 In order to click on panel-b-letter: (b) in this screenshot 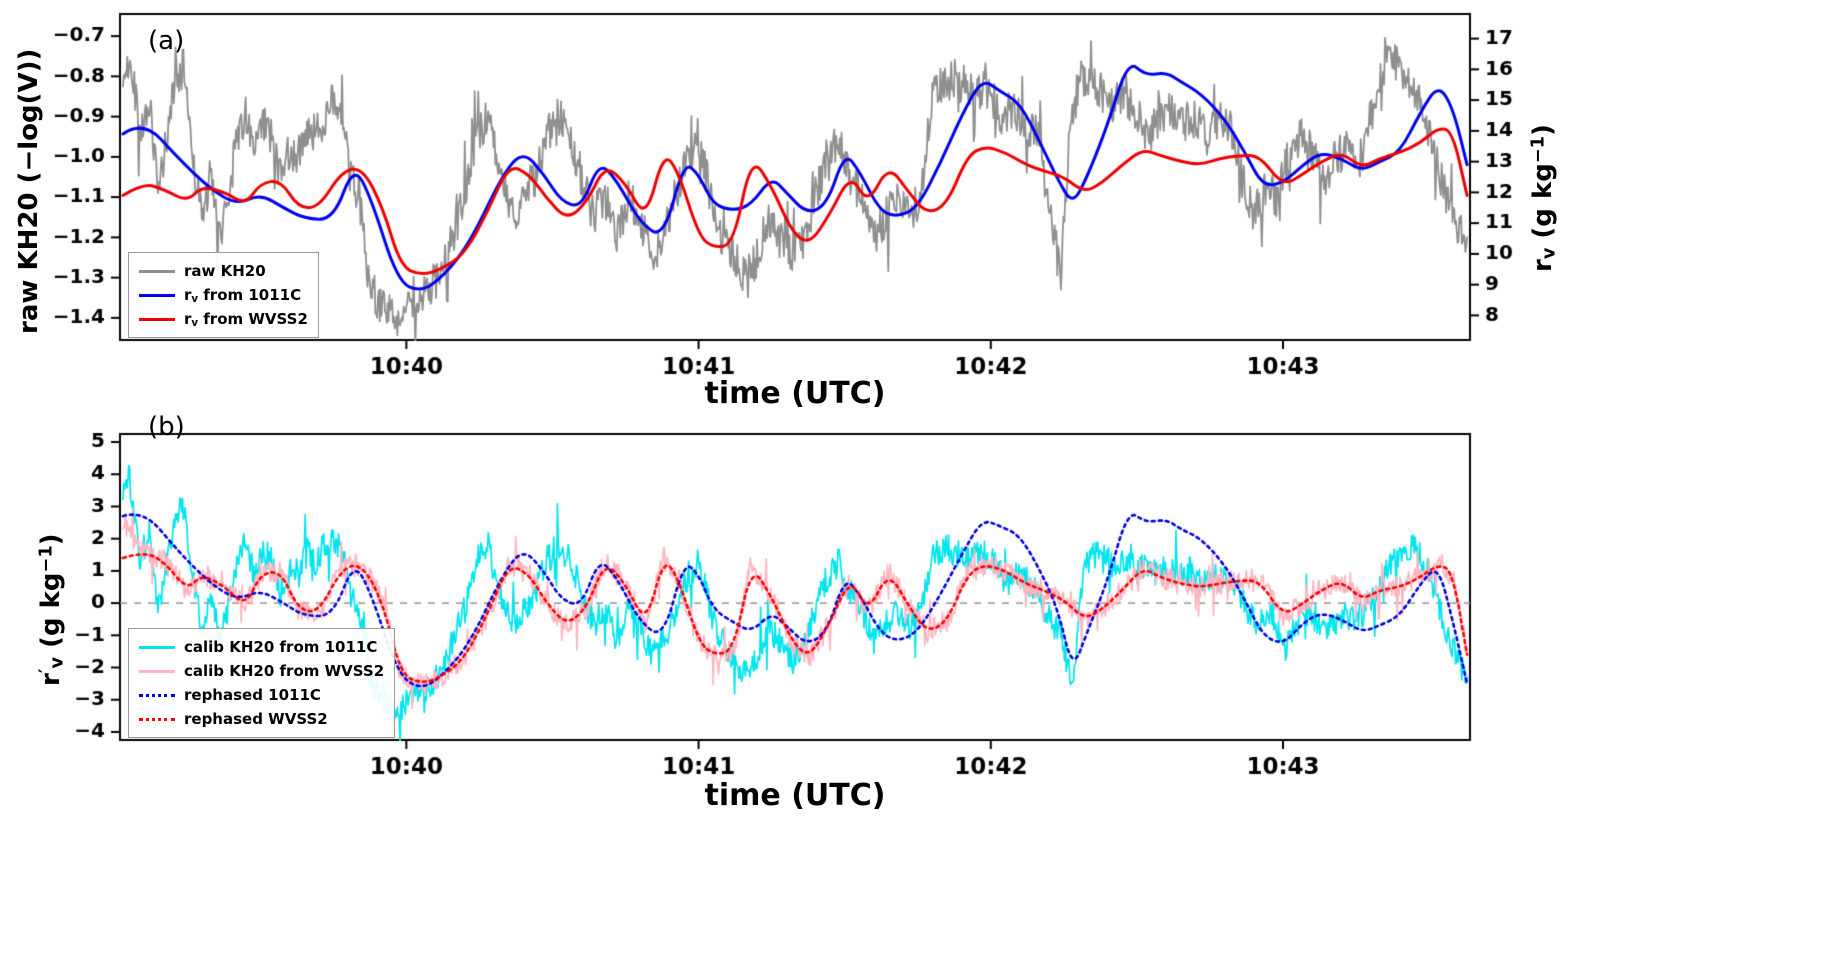, I will do `click(166, 427)`.